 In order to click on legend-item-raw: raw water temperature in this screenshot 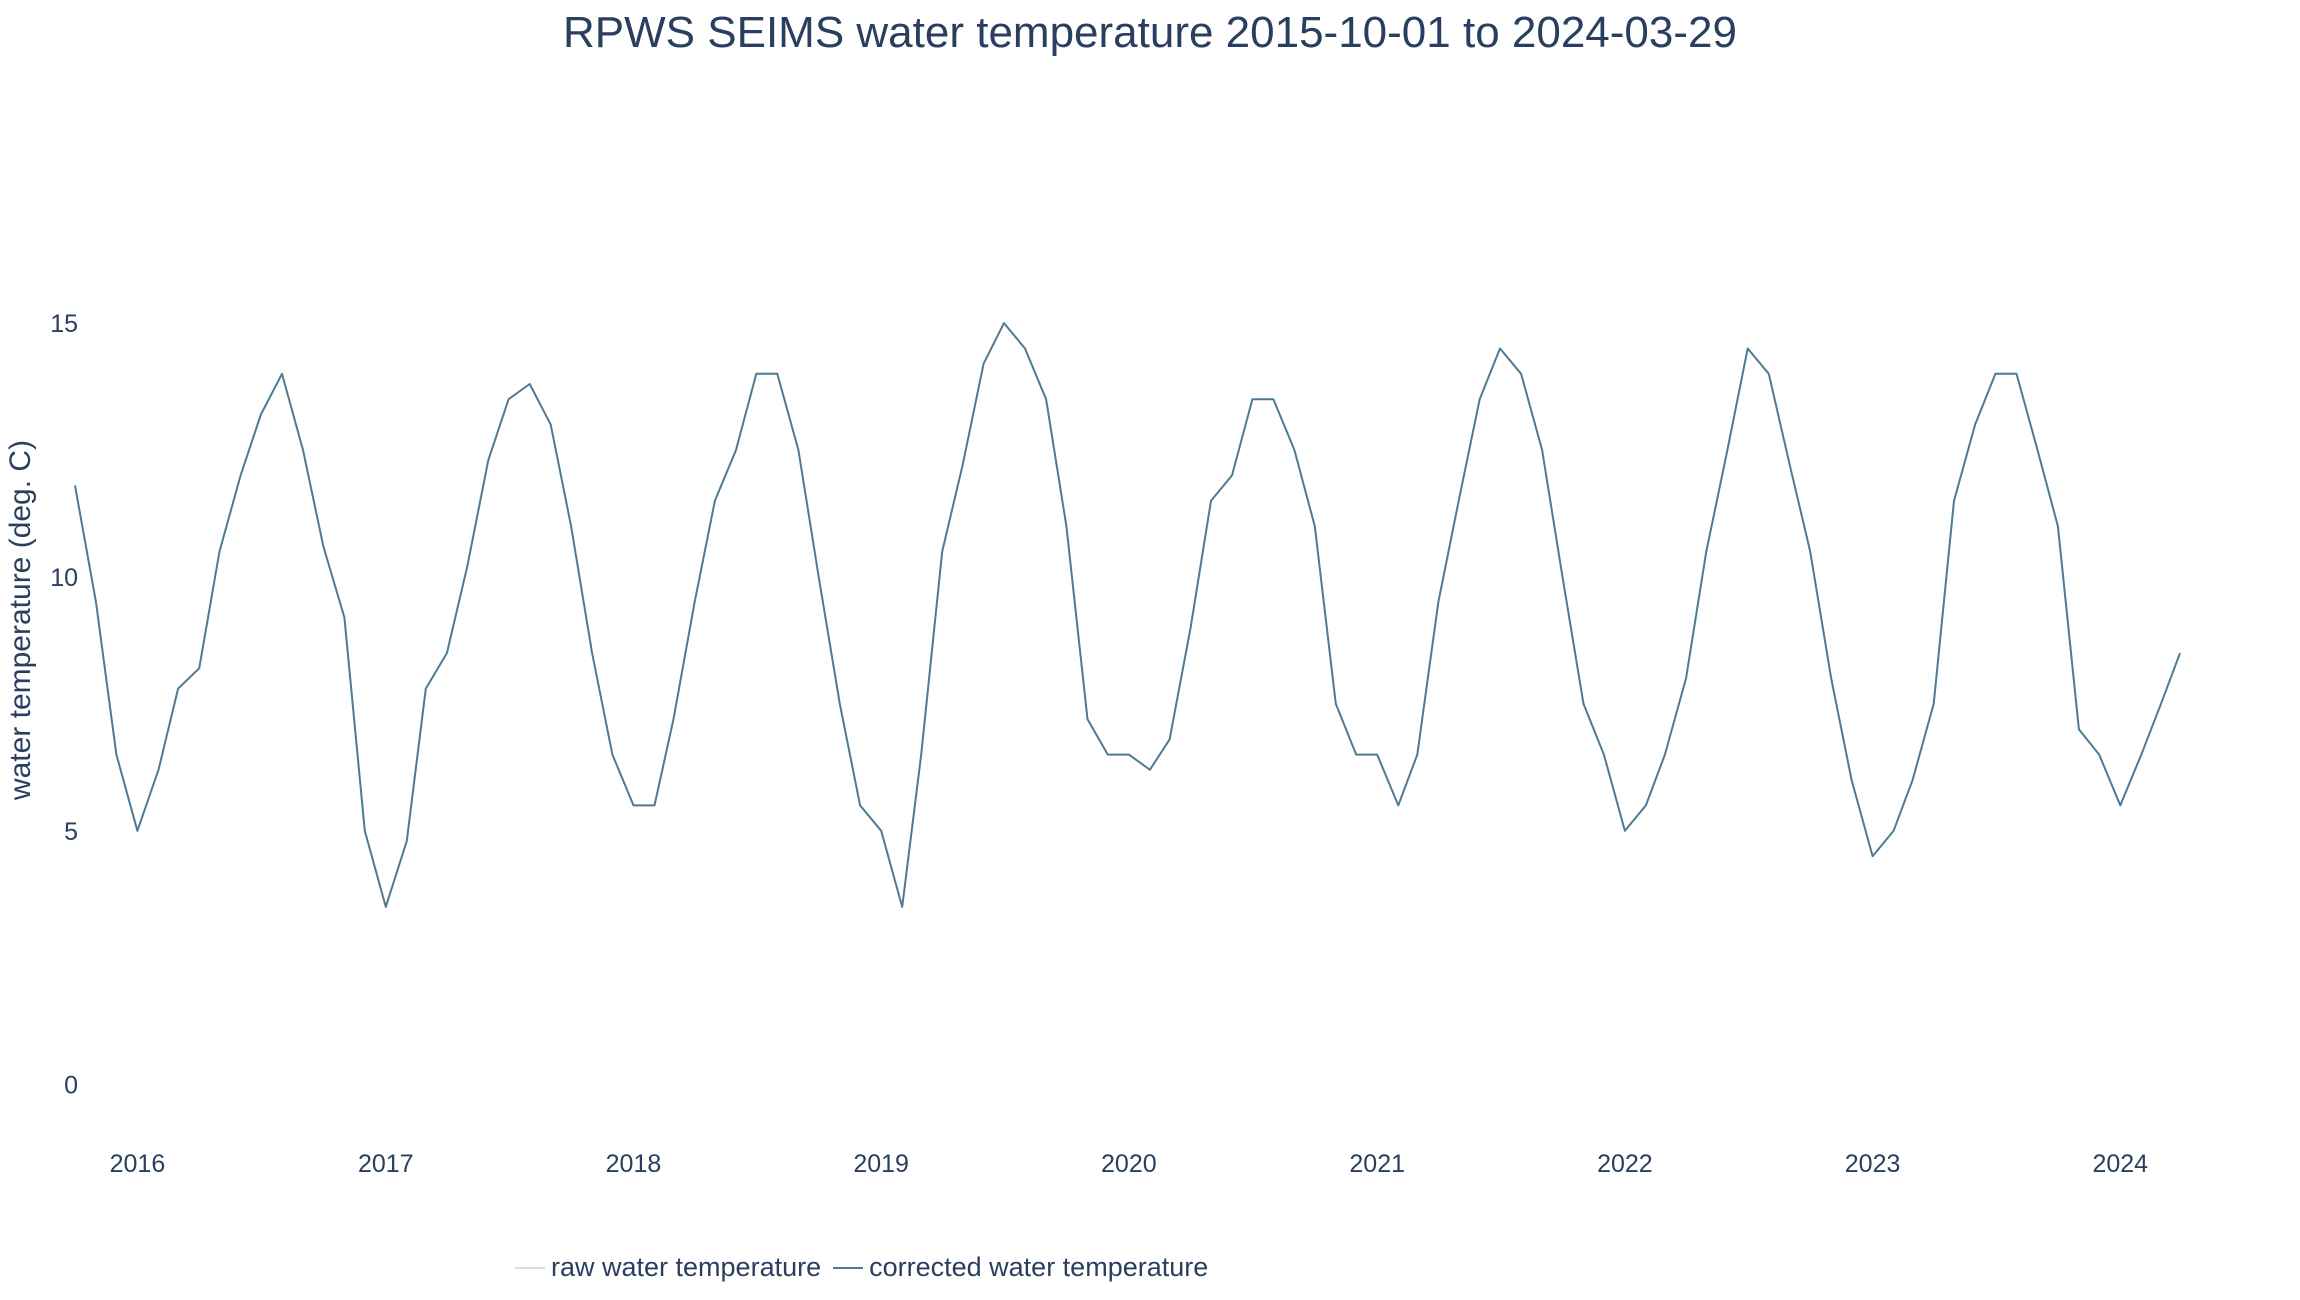, I will do `click(668, 1267)`.